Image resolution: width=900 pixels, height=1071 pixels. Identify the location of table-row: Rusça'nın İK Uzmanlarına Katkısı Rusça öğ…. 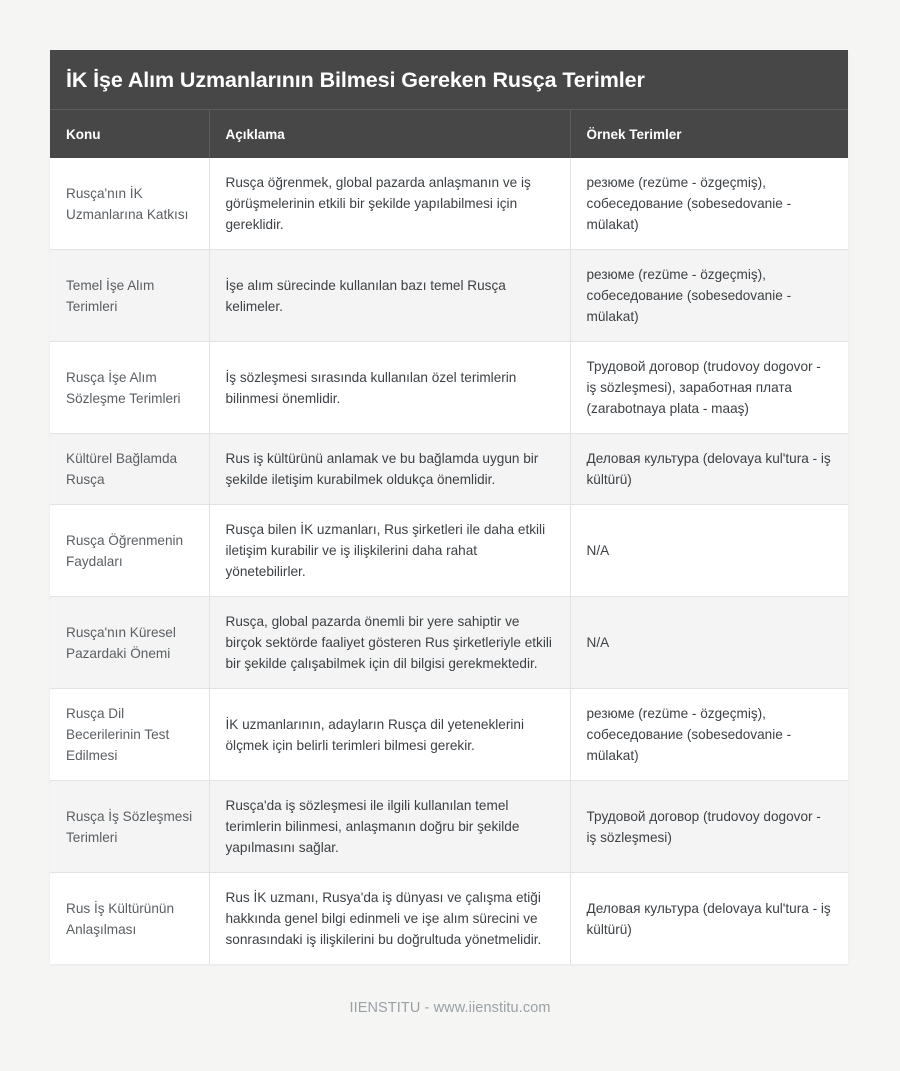
(449, 204).